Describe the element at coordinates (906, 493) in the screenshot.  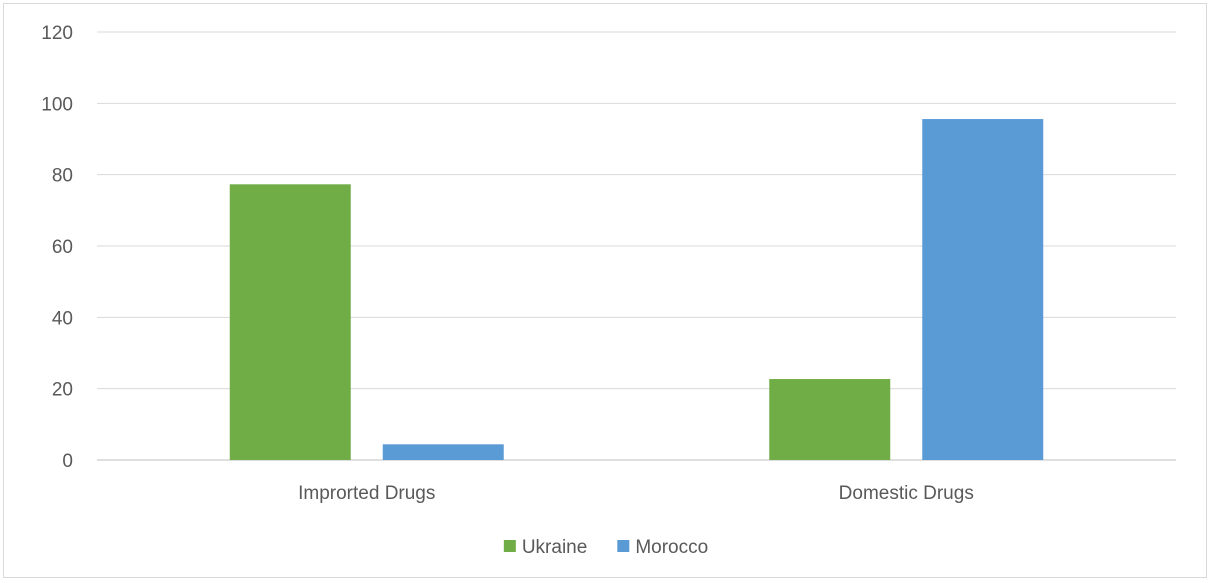
I see `x-category-label: Domestic Drugs` at that location.